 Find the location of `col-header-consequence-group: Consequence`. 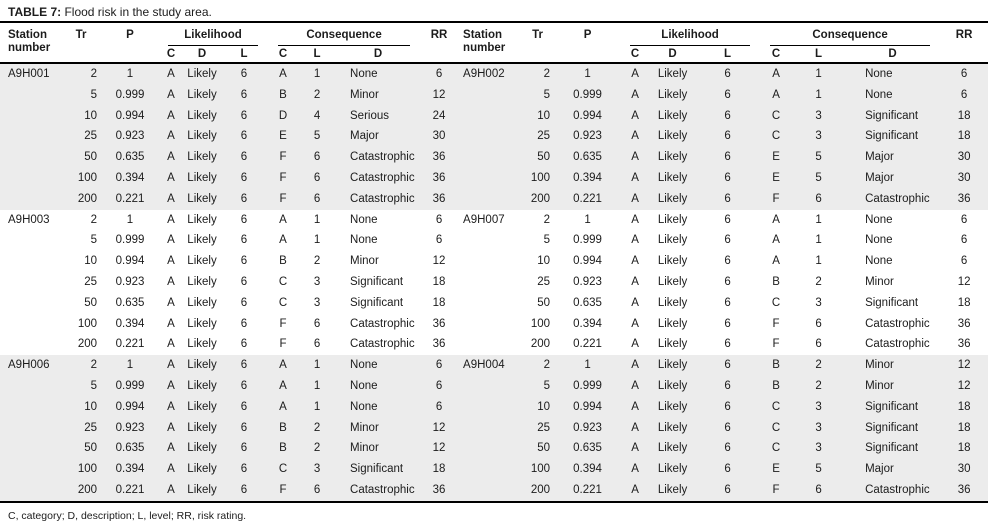

col-header-consequence-group: Consequence is located at coordinates (850, 34).